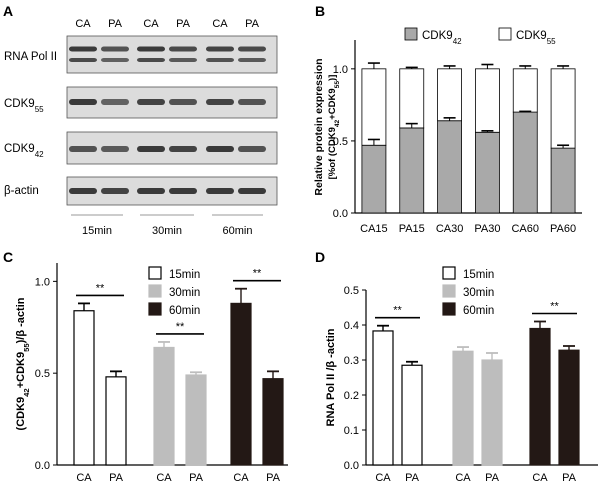 The height and width of the screenshot is (489, 600). What do you see at coordinates (238, 231) in the screenshot?
I see `time-label: 60min` at bounding box center [238, 231].